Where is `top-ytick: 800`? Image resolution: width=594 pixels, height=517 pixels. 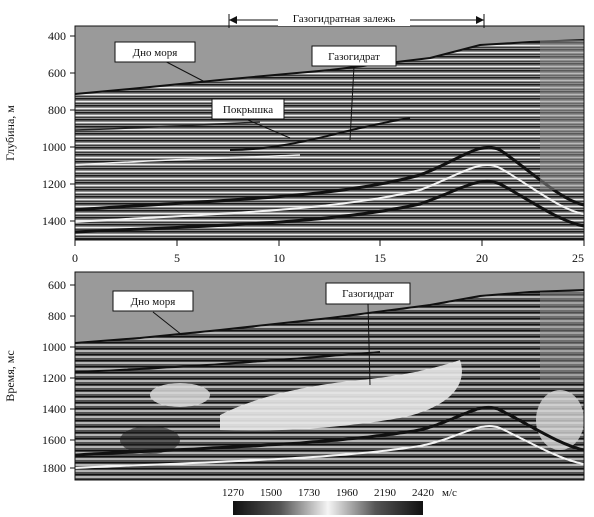
top-ytick: 800 is located at coordinates (57, 110).